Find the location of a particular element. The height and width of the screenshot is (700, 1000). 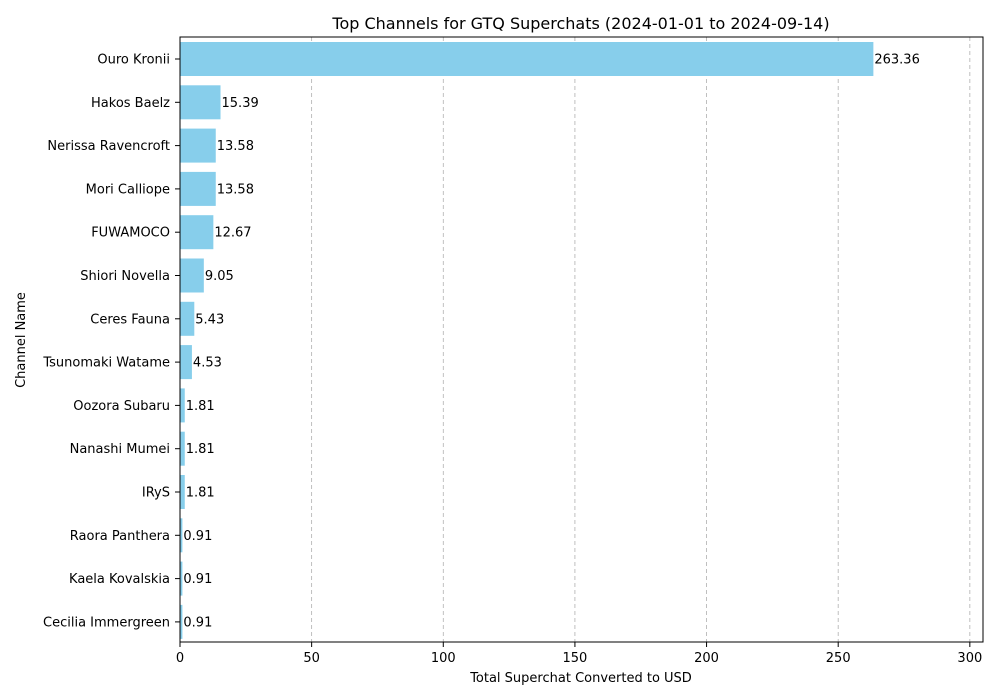

category-label: IRyS is located at coordinates (156, 493).